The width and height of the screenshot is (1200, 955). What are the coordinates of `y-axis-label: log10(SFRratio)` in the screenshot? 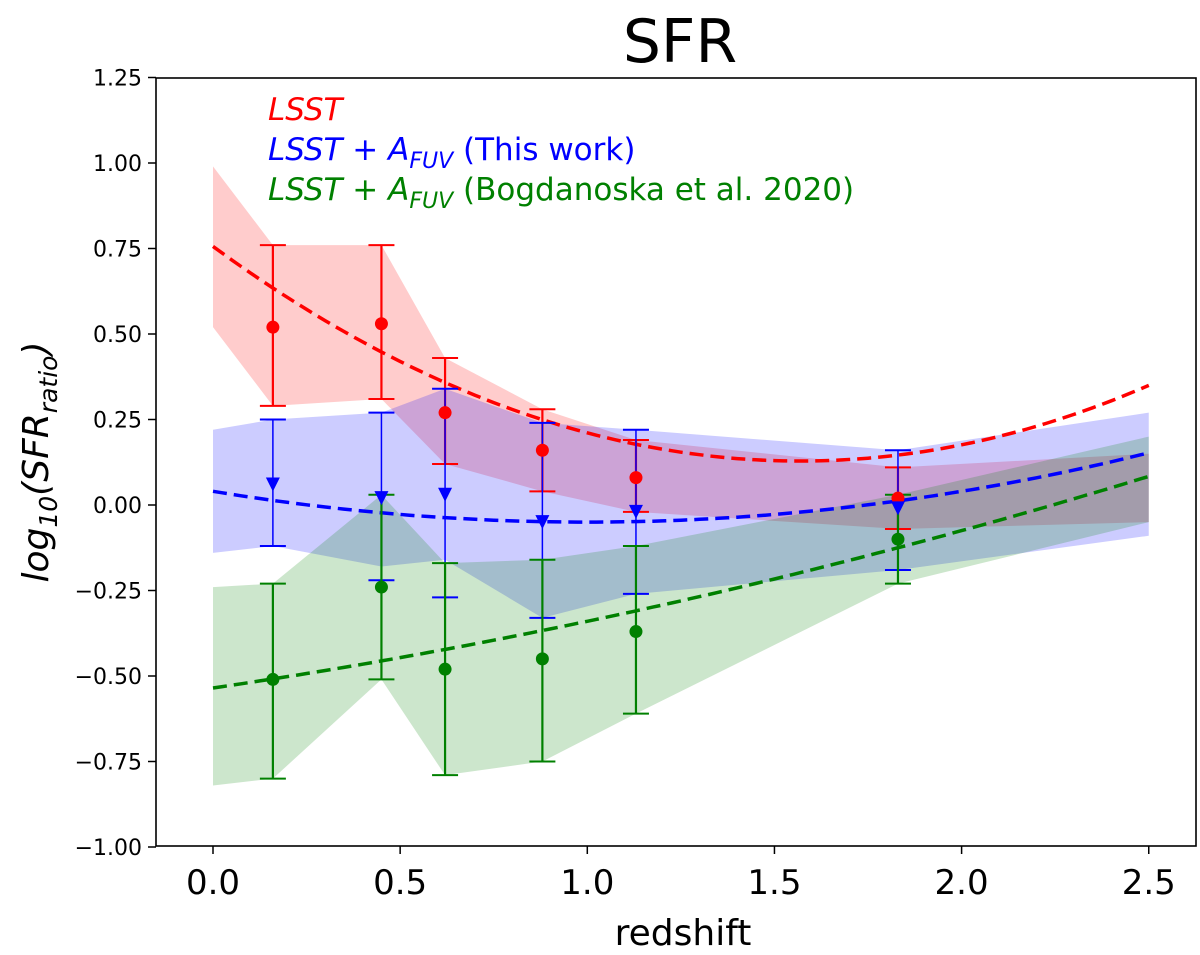 It's located at (39, 461).